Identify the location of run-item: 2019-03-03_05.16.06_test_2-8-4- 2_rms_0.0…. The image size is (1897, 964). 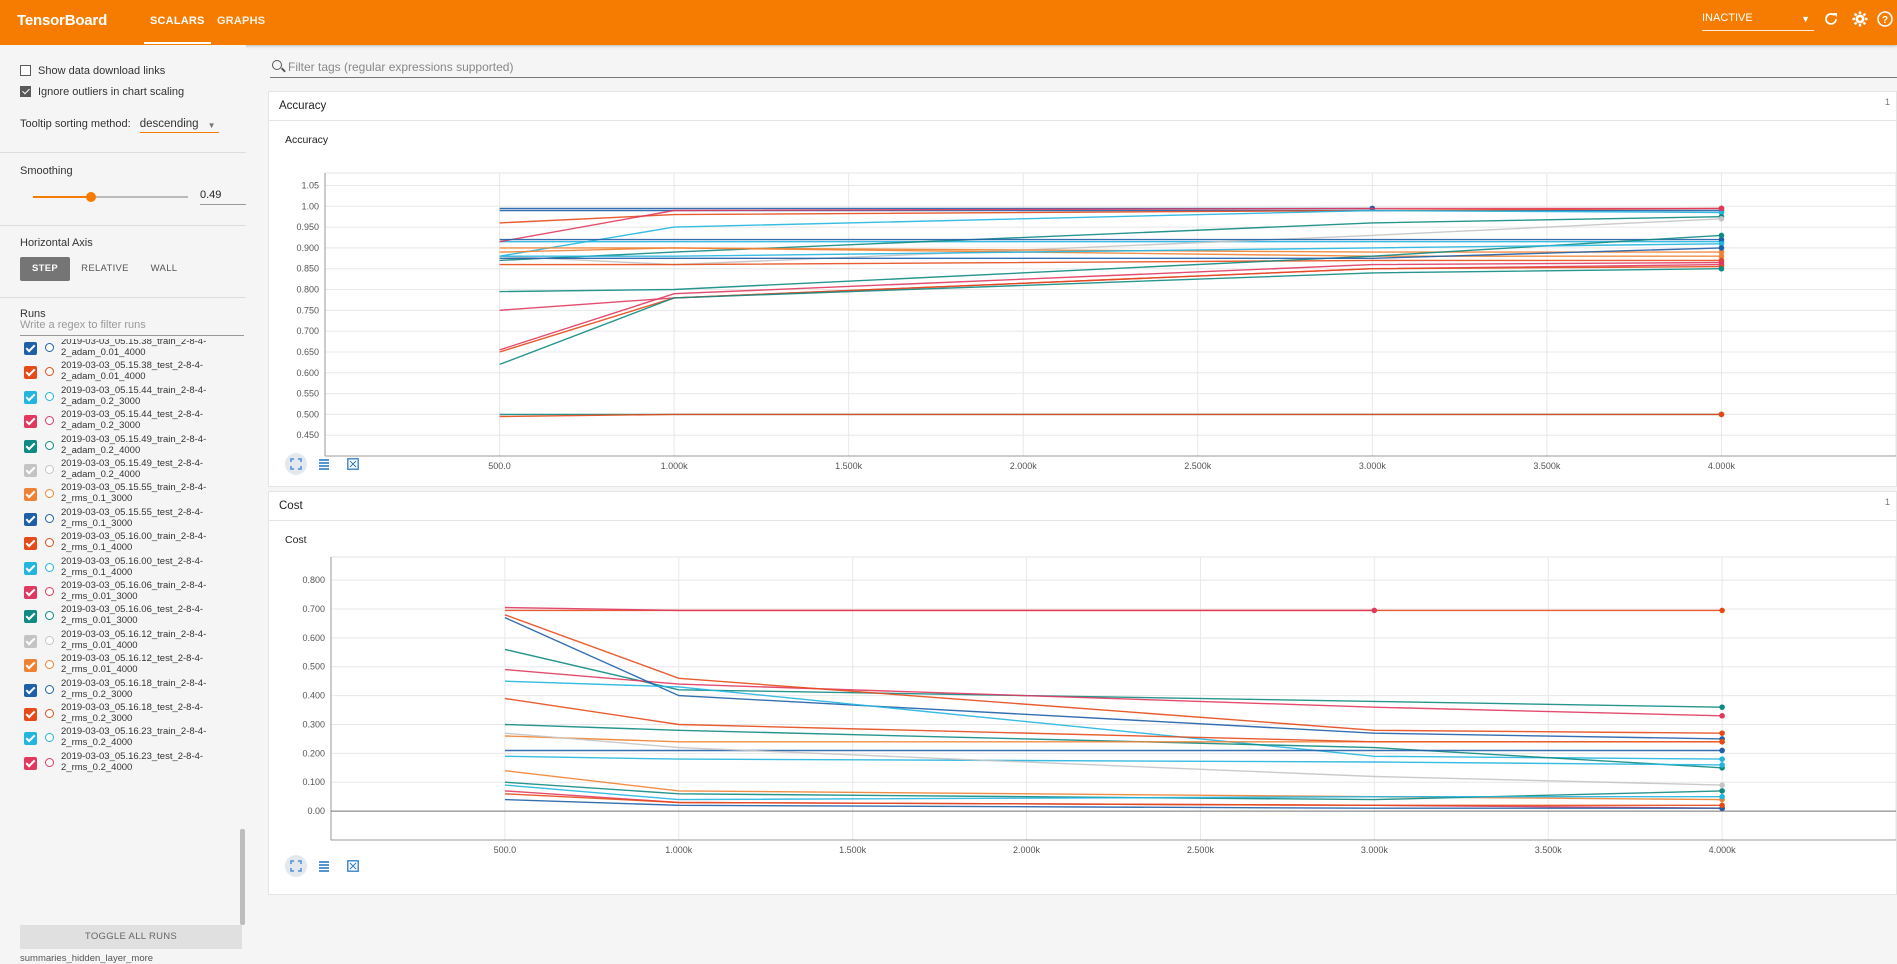
(130, 618).